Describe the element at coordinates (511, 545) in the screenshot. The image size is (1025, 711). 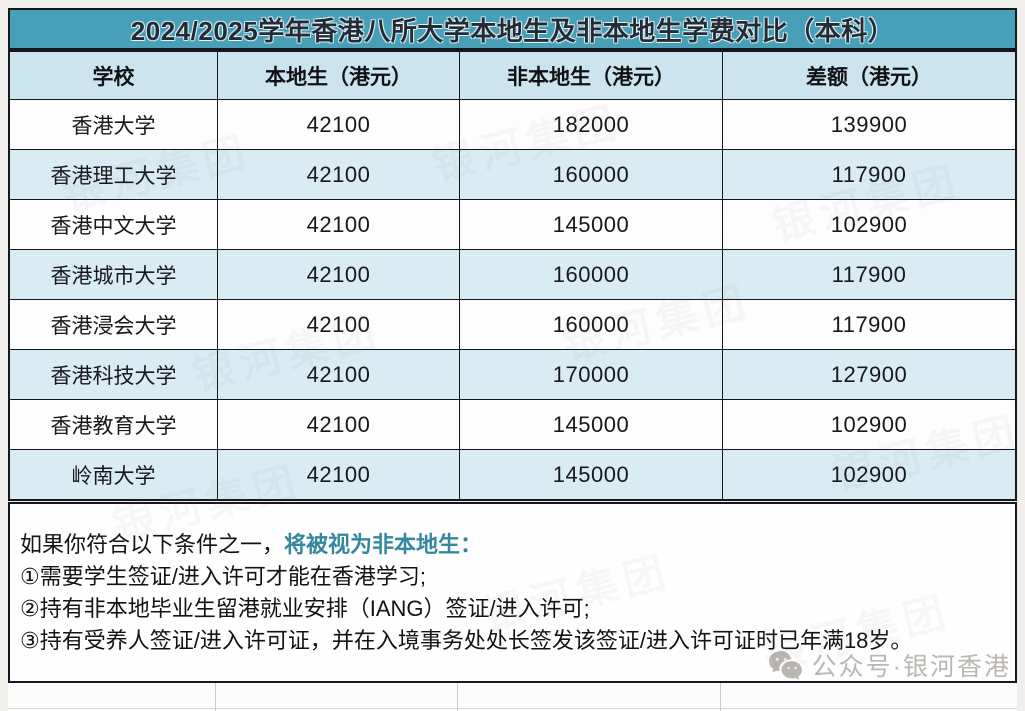
I see `notes-intro-line: 如果你符合以下条件之一，将被视为非本地生：` at that location.